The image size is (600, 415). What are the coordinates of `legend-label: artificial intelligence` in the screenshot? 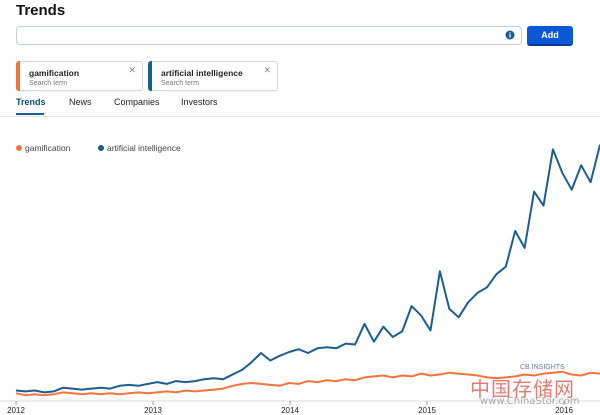 It's located at (144, 148).